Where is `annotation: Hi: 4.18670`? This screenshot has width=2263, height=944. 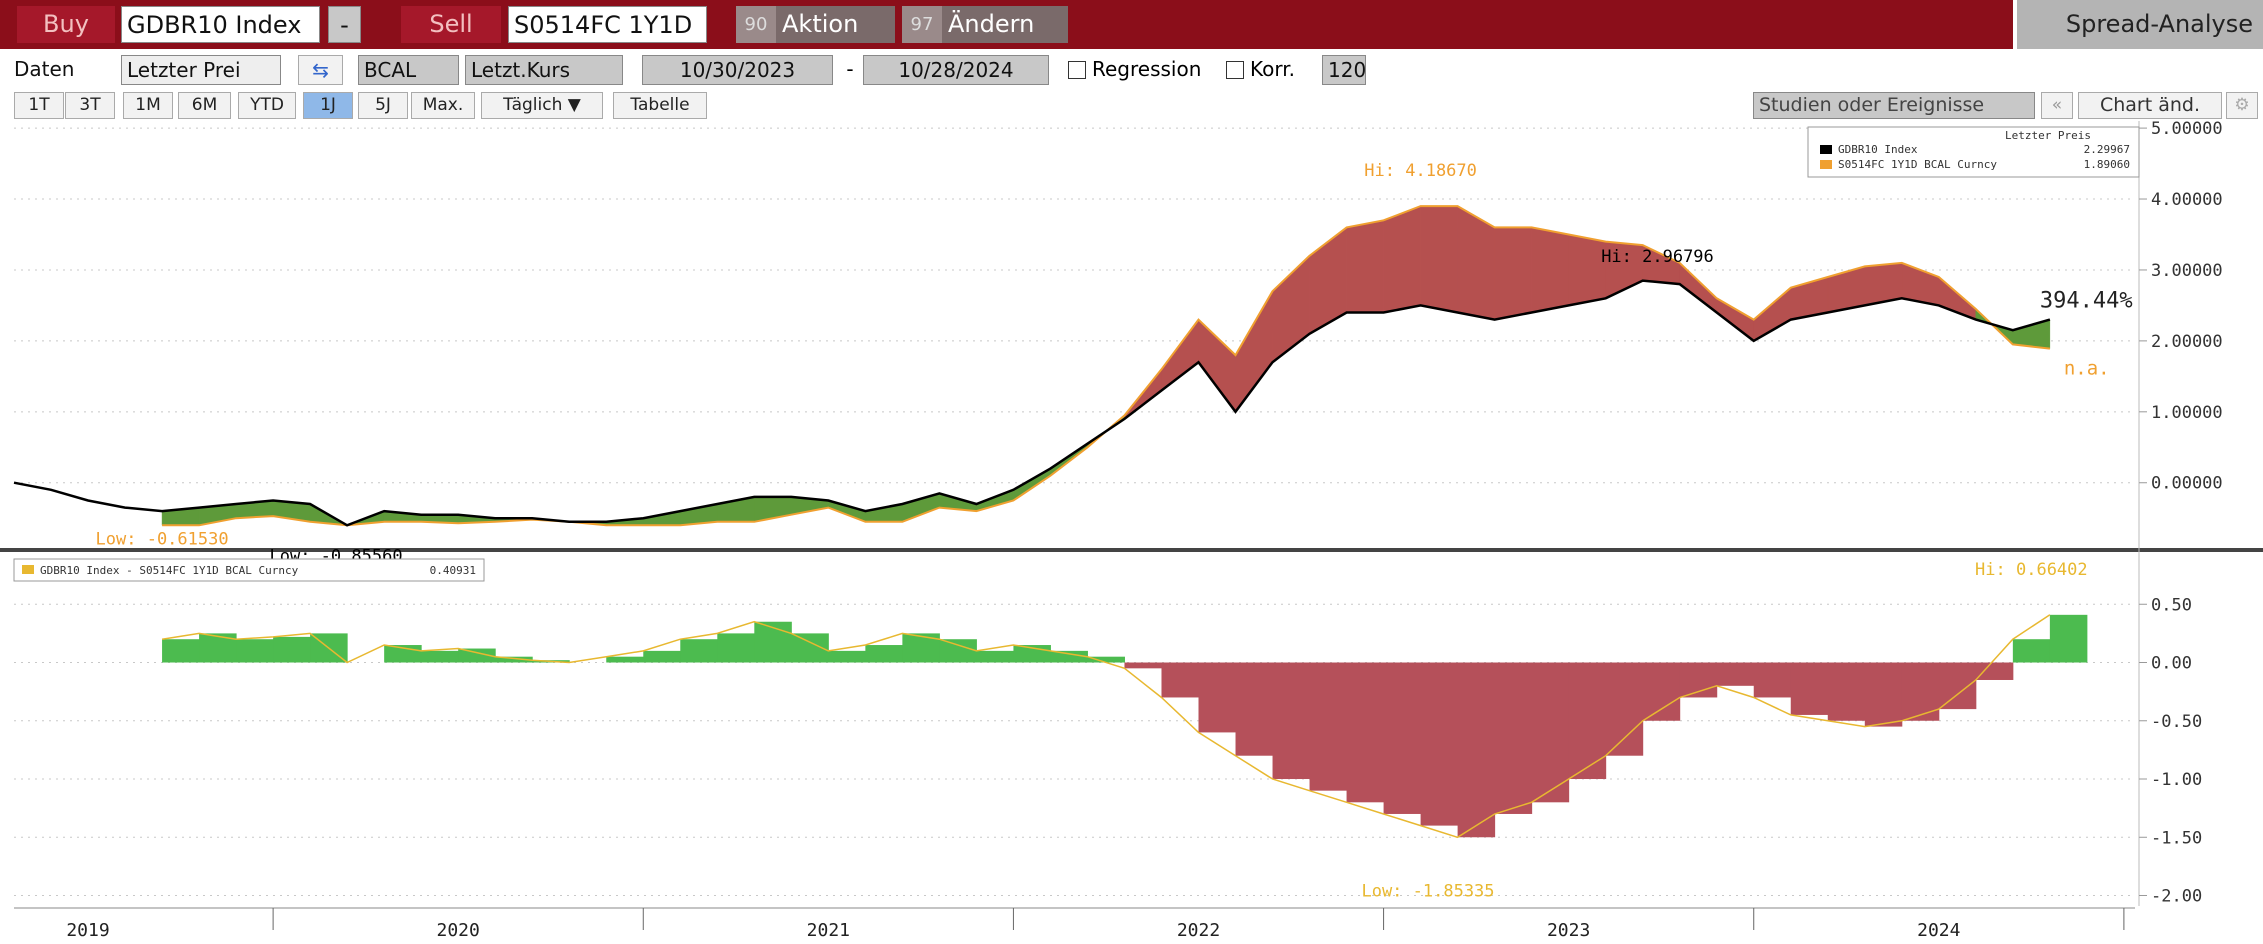
annotation: Hi: 4.18670 is located at coordinates (1420, 171).